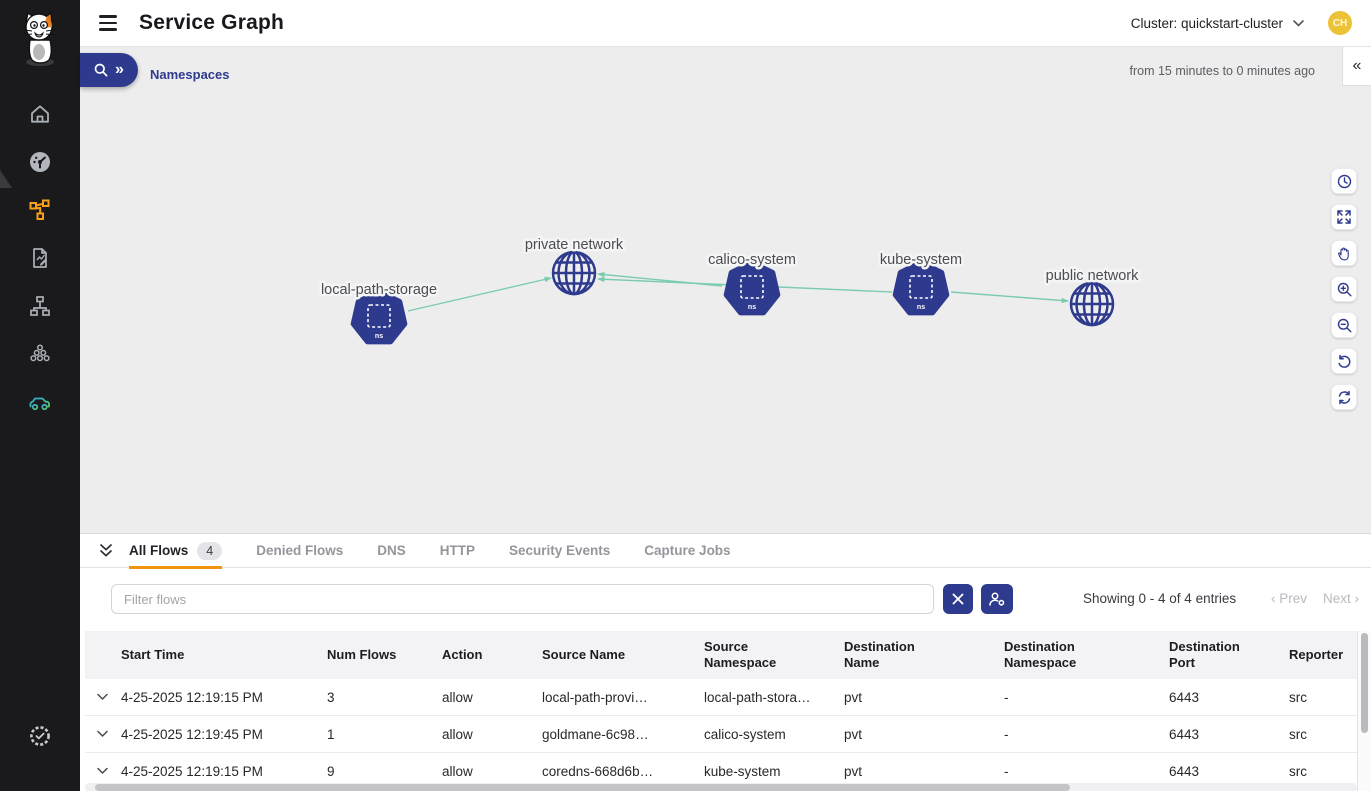 This screenshot has height=791, width=1371. I want to click on col-start-time: Start Time, so click(153, 654).